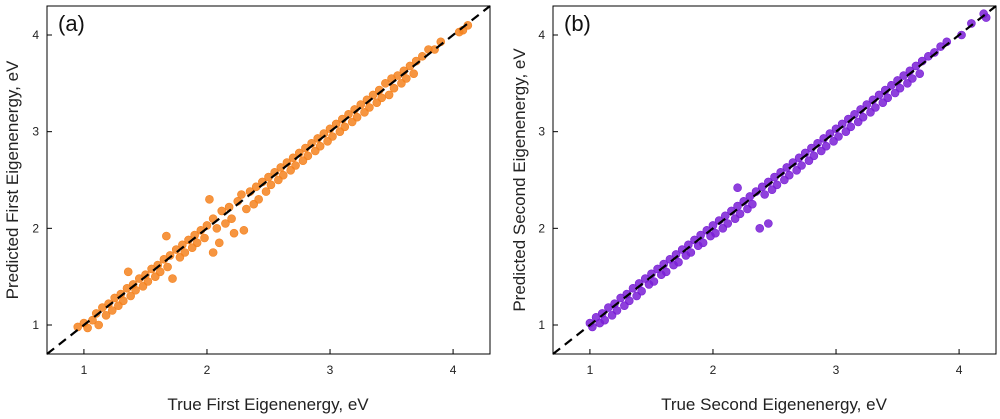 The image size is (1000, 419). What do you see at coordinates (548, 180) in the screenshot?
I see `y-axis-ticks-b: 1 2 3 4` at bounding box center [548, 180].